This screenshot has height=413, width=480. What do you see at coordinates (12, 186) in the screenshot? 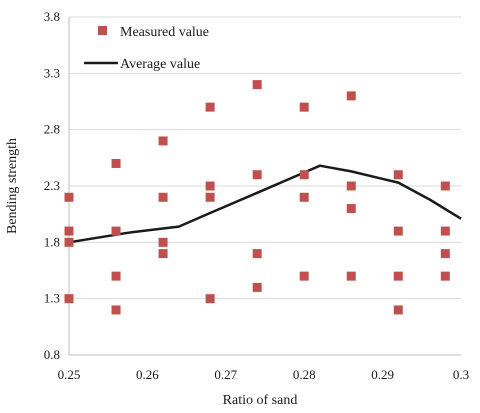
I see `y-axis-label: Bending strength` at bounding box center [12, 186].